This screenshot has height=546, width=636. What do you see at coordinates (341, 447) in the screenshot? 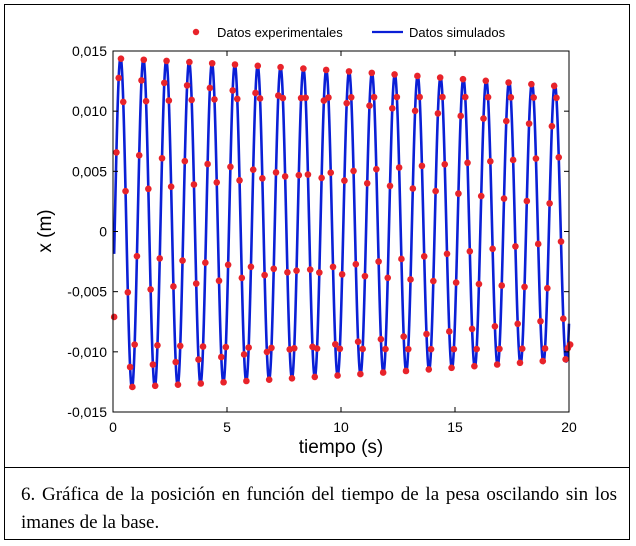
I see `x-axis-label: tiempo (s)` at bounding box center [341, 447].